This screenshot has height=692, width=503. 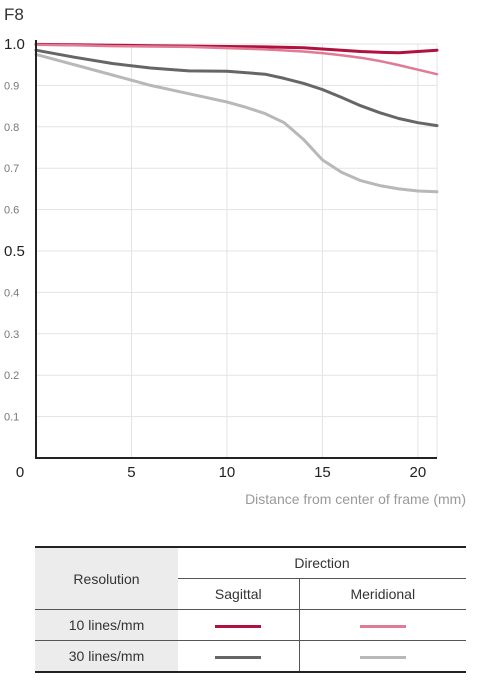 What do you see at coordinates (322, 562) in the screenshot?
I see `legend-direction-header: Direction` at bounding box center [322, 562].